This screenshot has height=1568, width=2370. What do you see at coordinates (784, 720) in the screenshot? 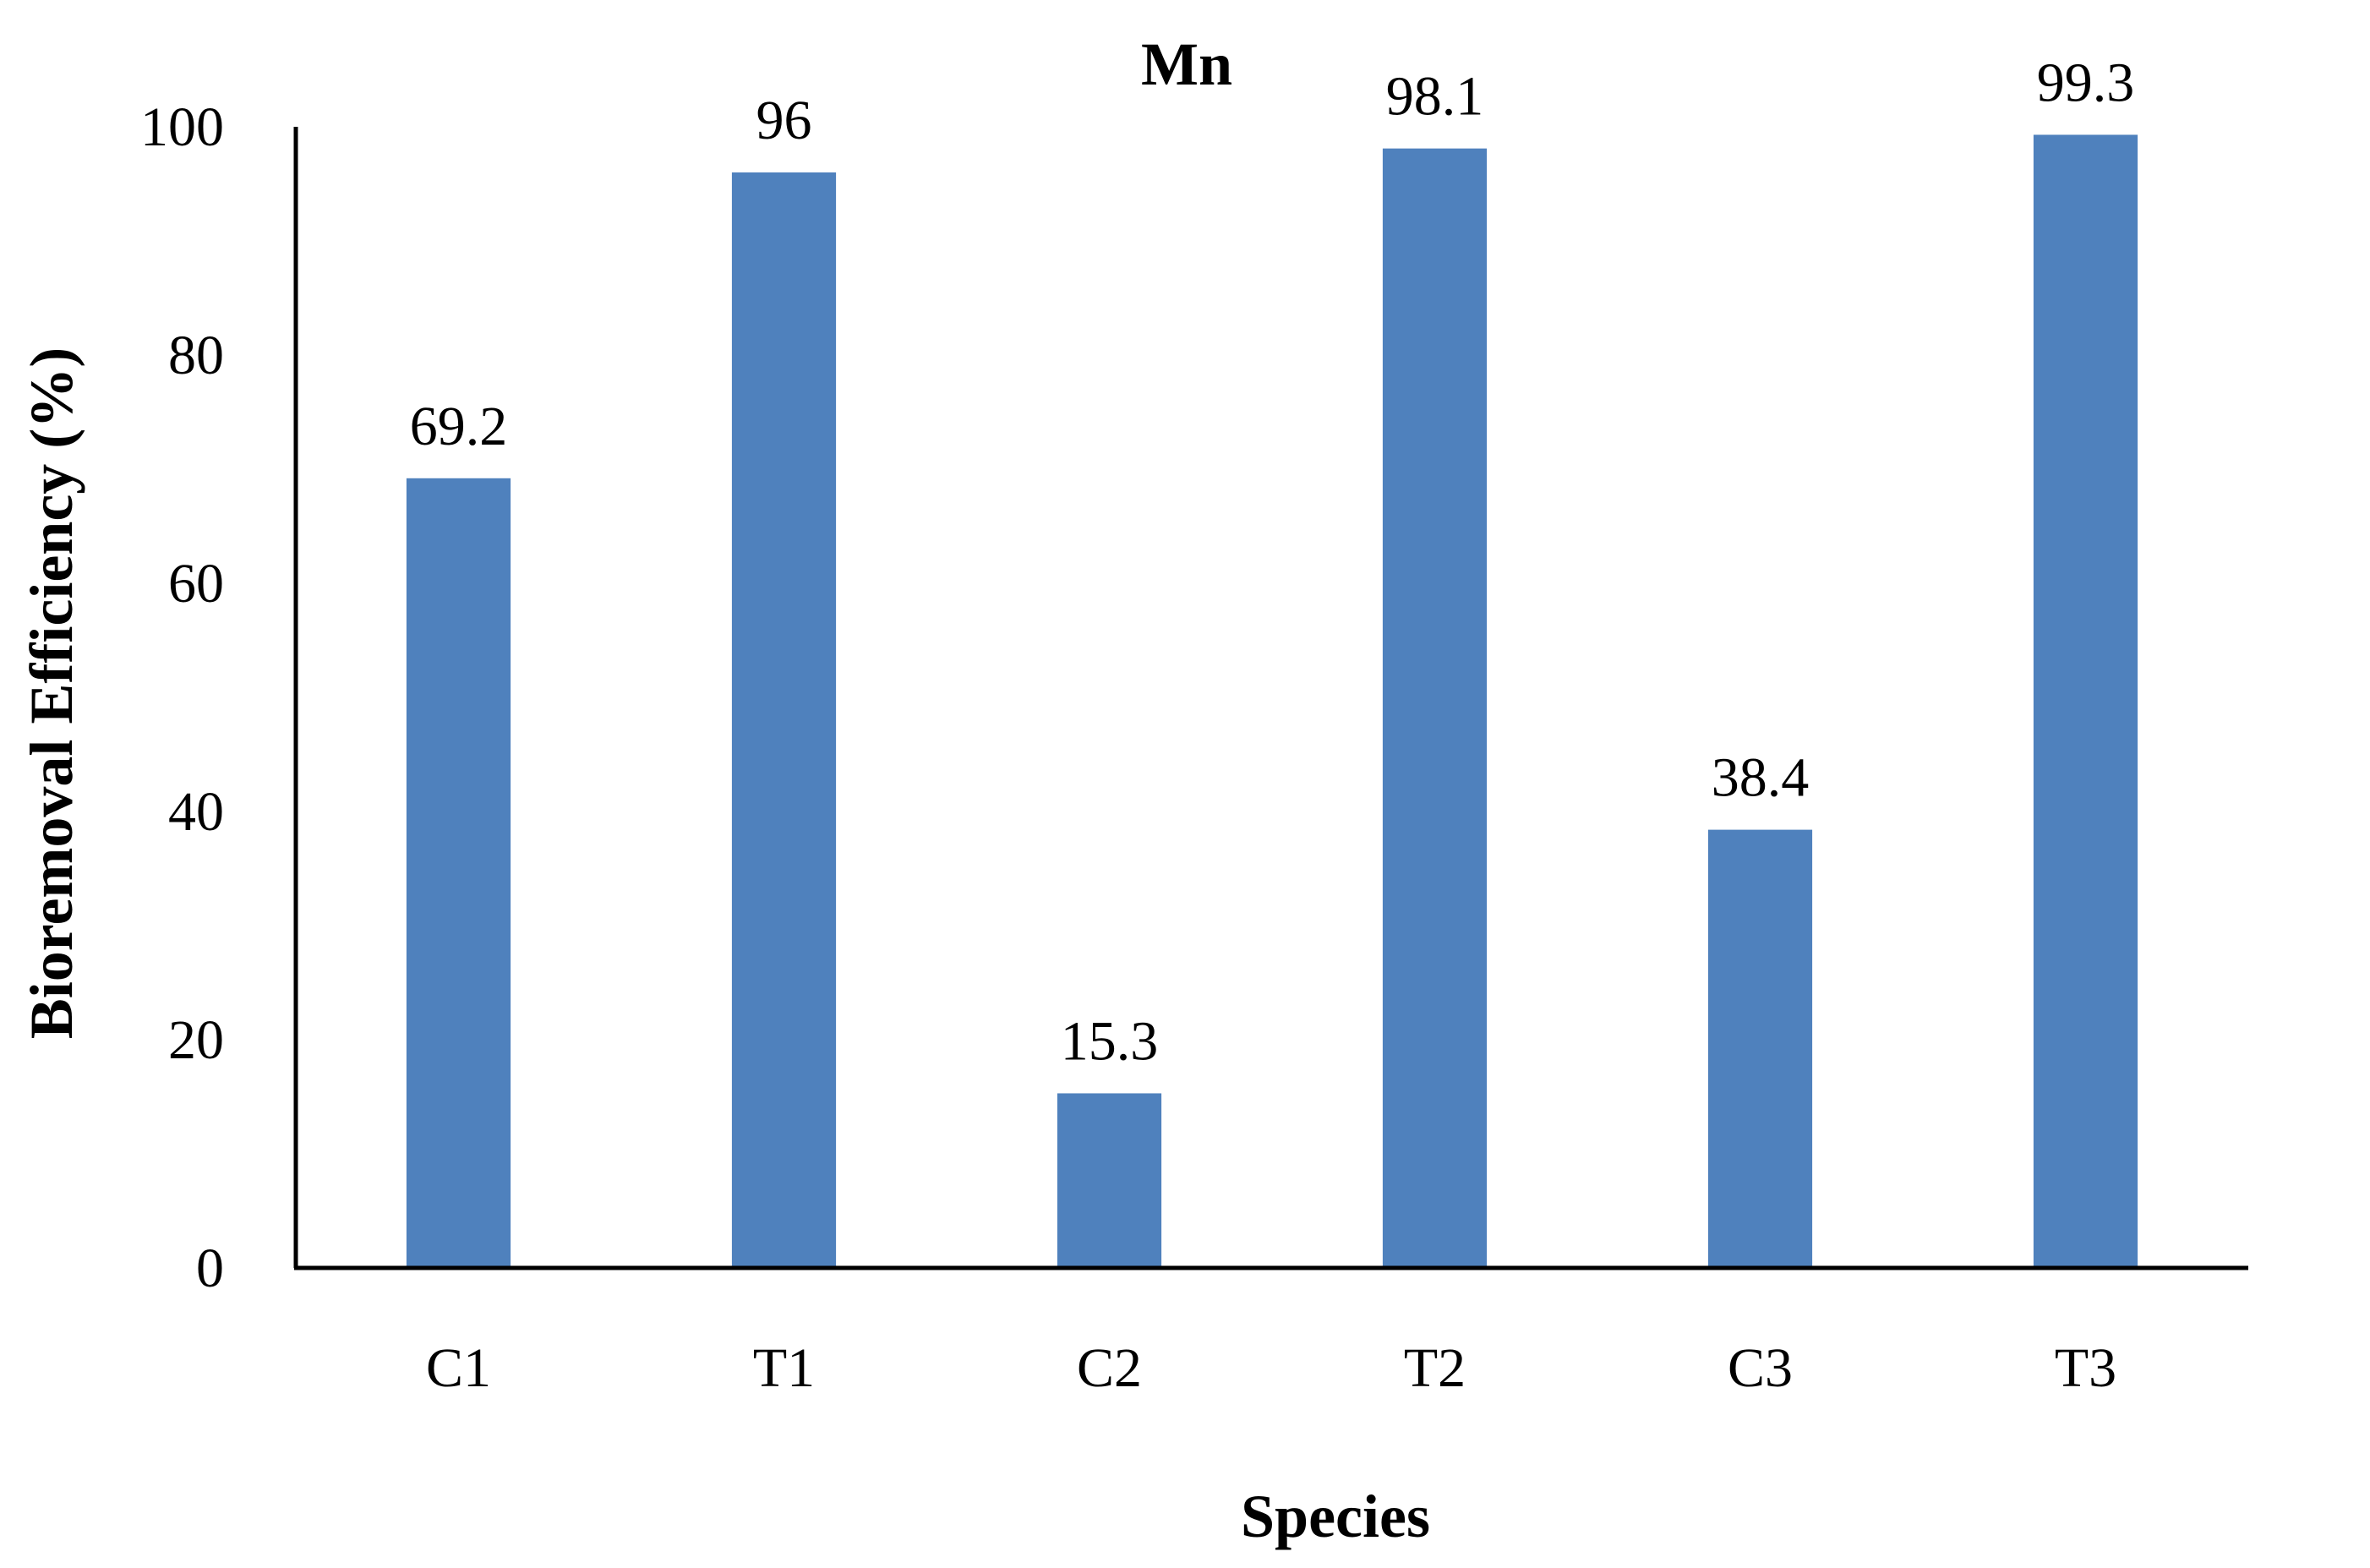
I see `bar-t1` at bounding box center [784, 720].